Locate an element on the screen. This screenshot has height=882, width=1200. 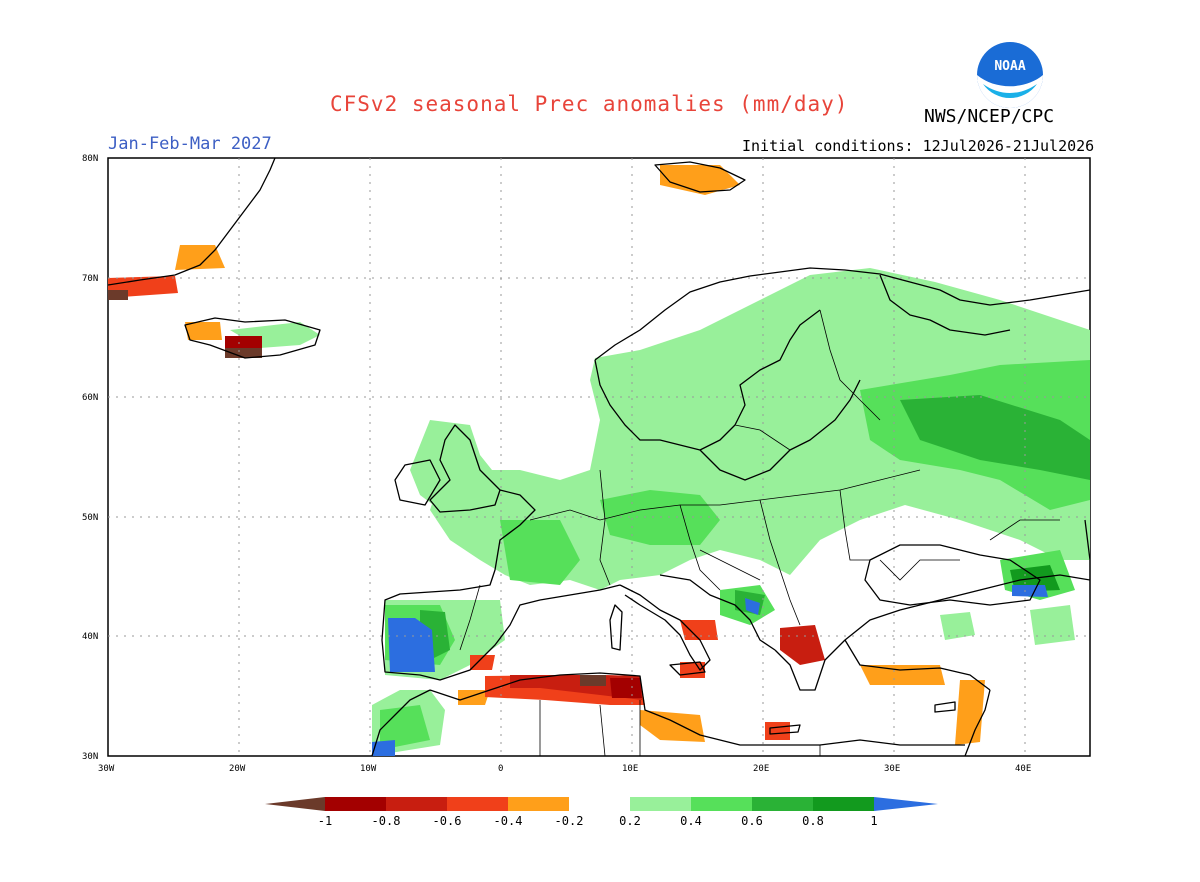
lat-label: 30N is located at coordinates (90, 757).